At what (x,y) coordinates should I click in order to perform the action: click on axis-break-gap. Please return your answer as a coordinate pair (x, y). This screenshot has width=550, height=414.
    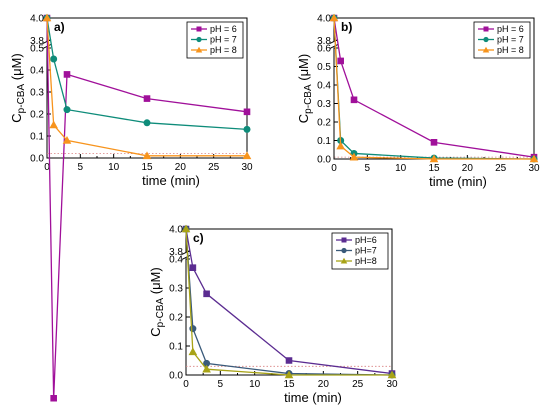
    Looking at the image, I should click on (334, 44).